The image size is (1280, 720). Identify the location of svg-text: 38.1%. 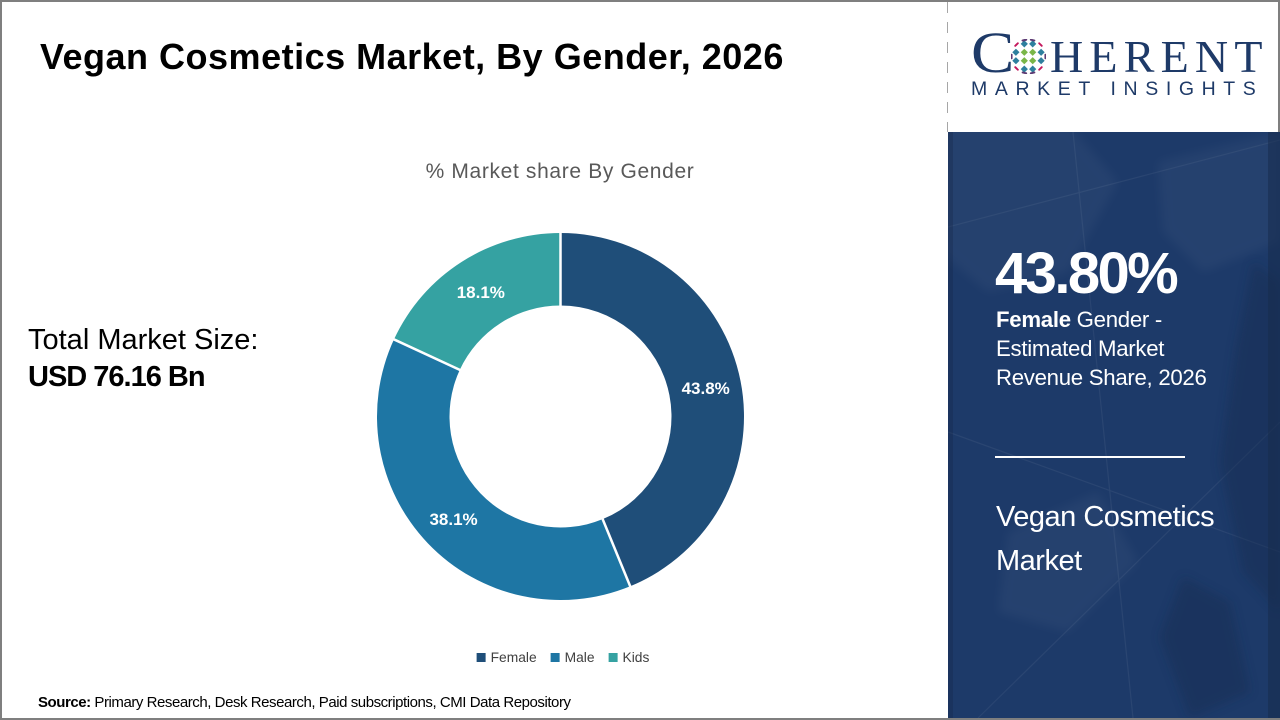
(453, 519).